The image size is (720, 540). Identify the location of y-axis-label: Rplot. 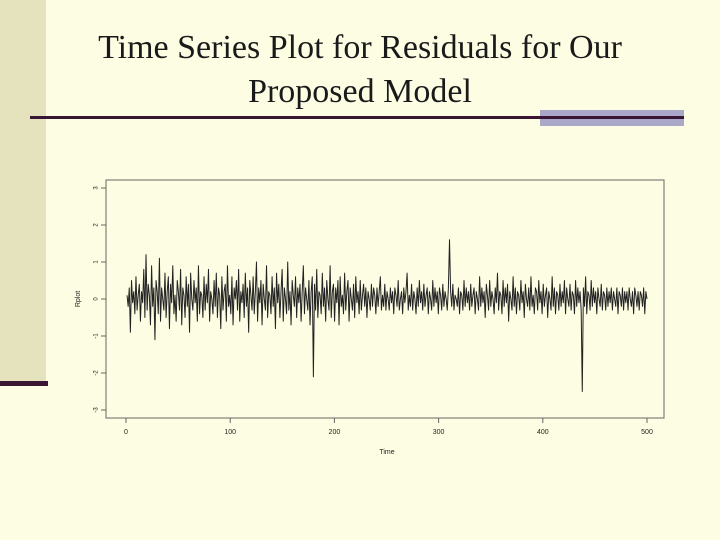
(78, 299).